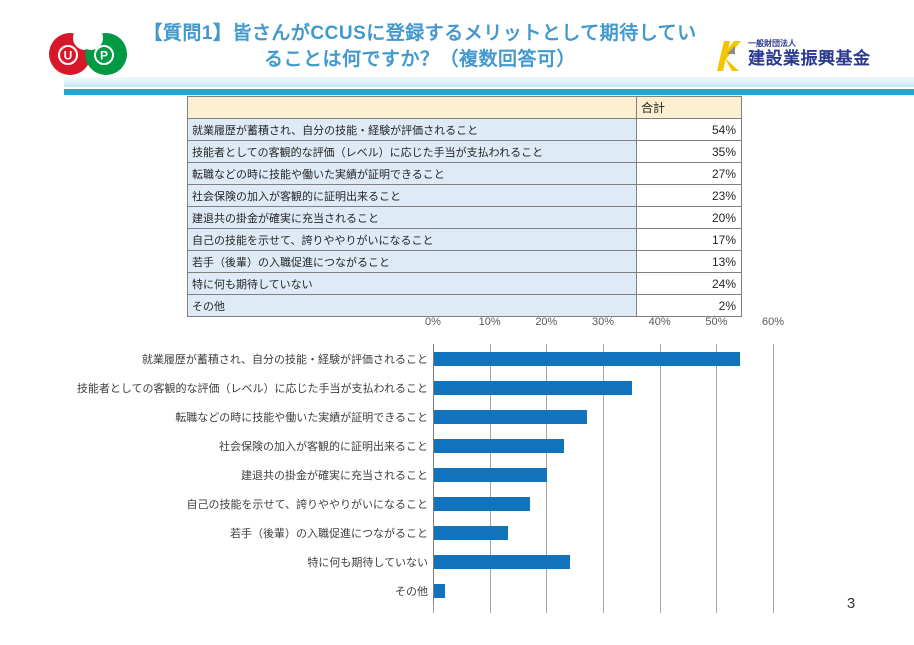 This screenshot has height=645, width=914. Describe the element at coordinates (689, 195) in the screenshot. I see `table-row-value: 23%` at that location.